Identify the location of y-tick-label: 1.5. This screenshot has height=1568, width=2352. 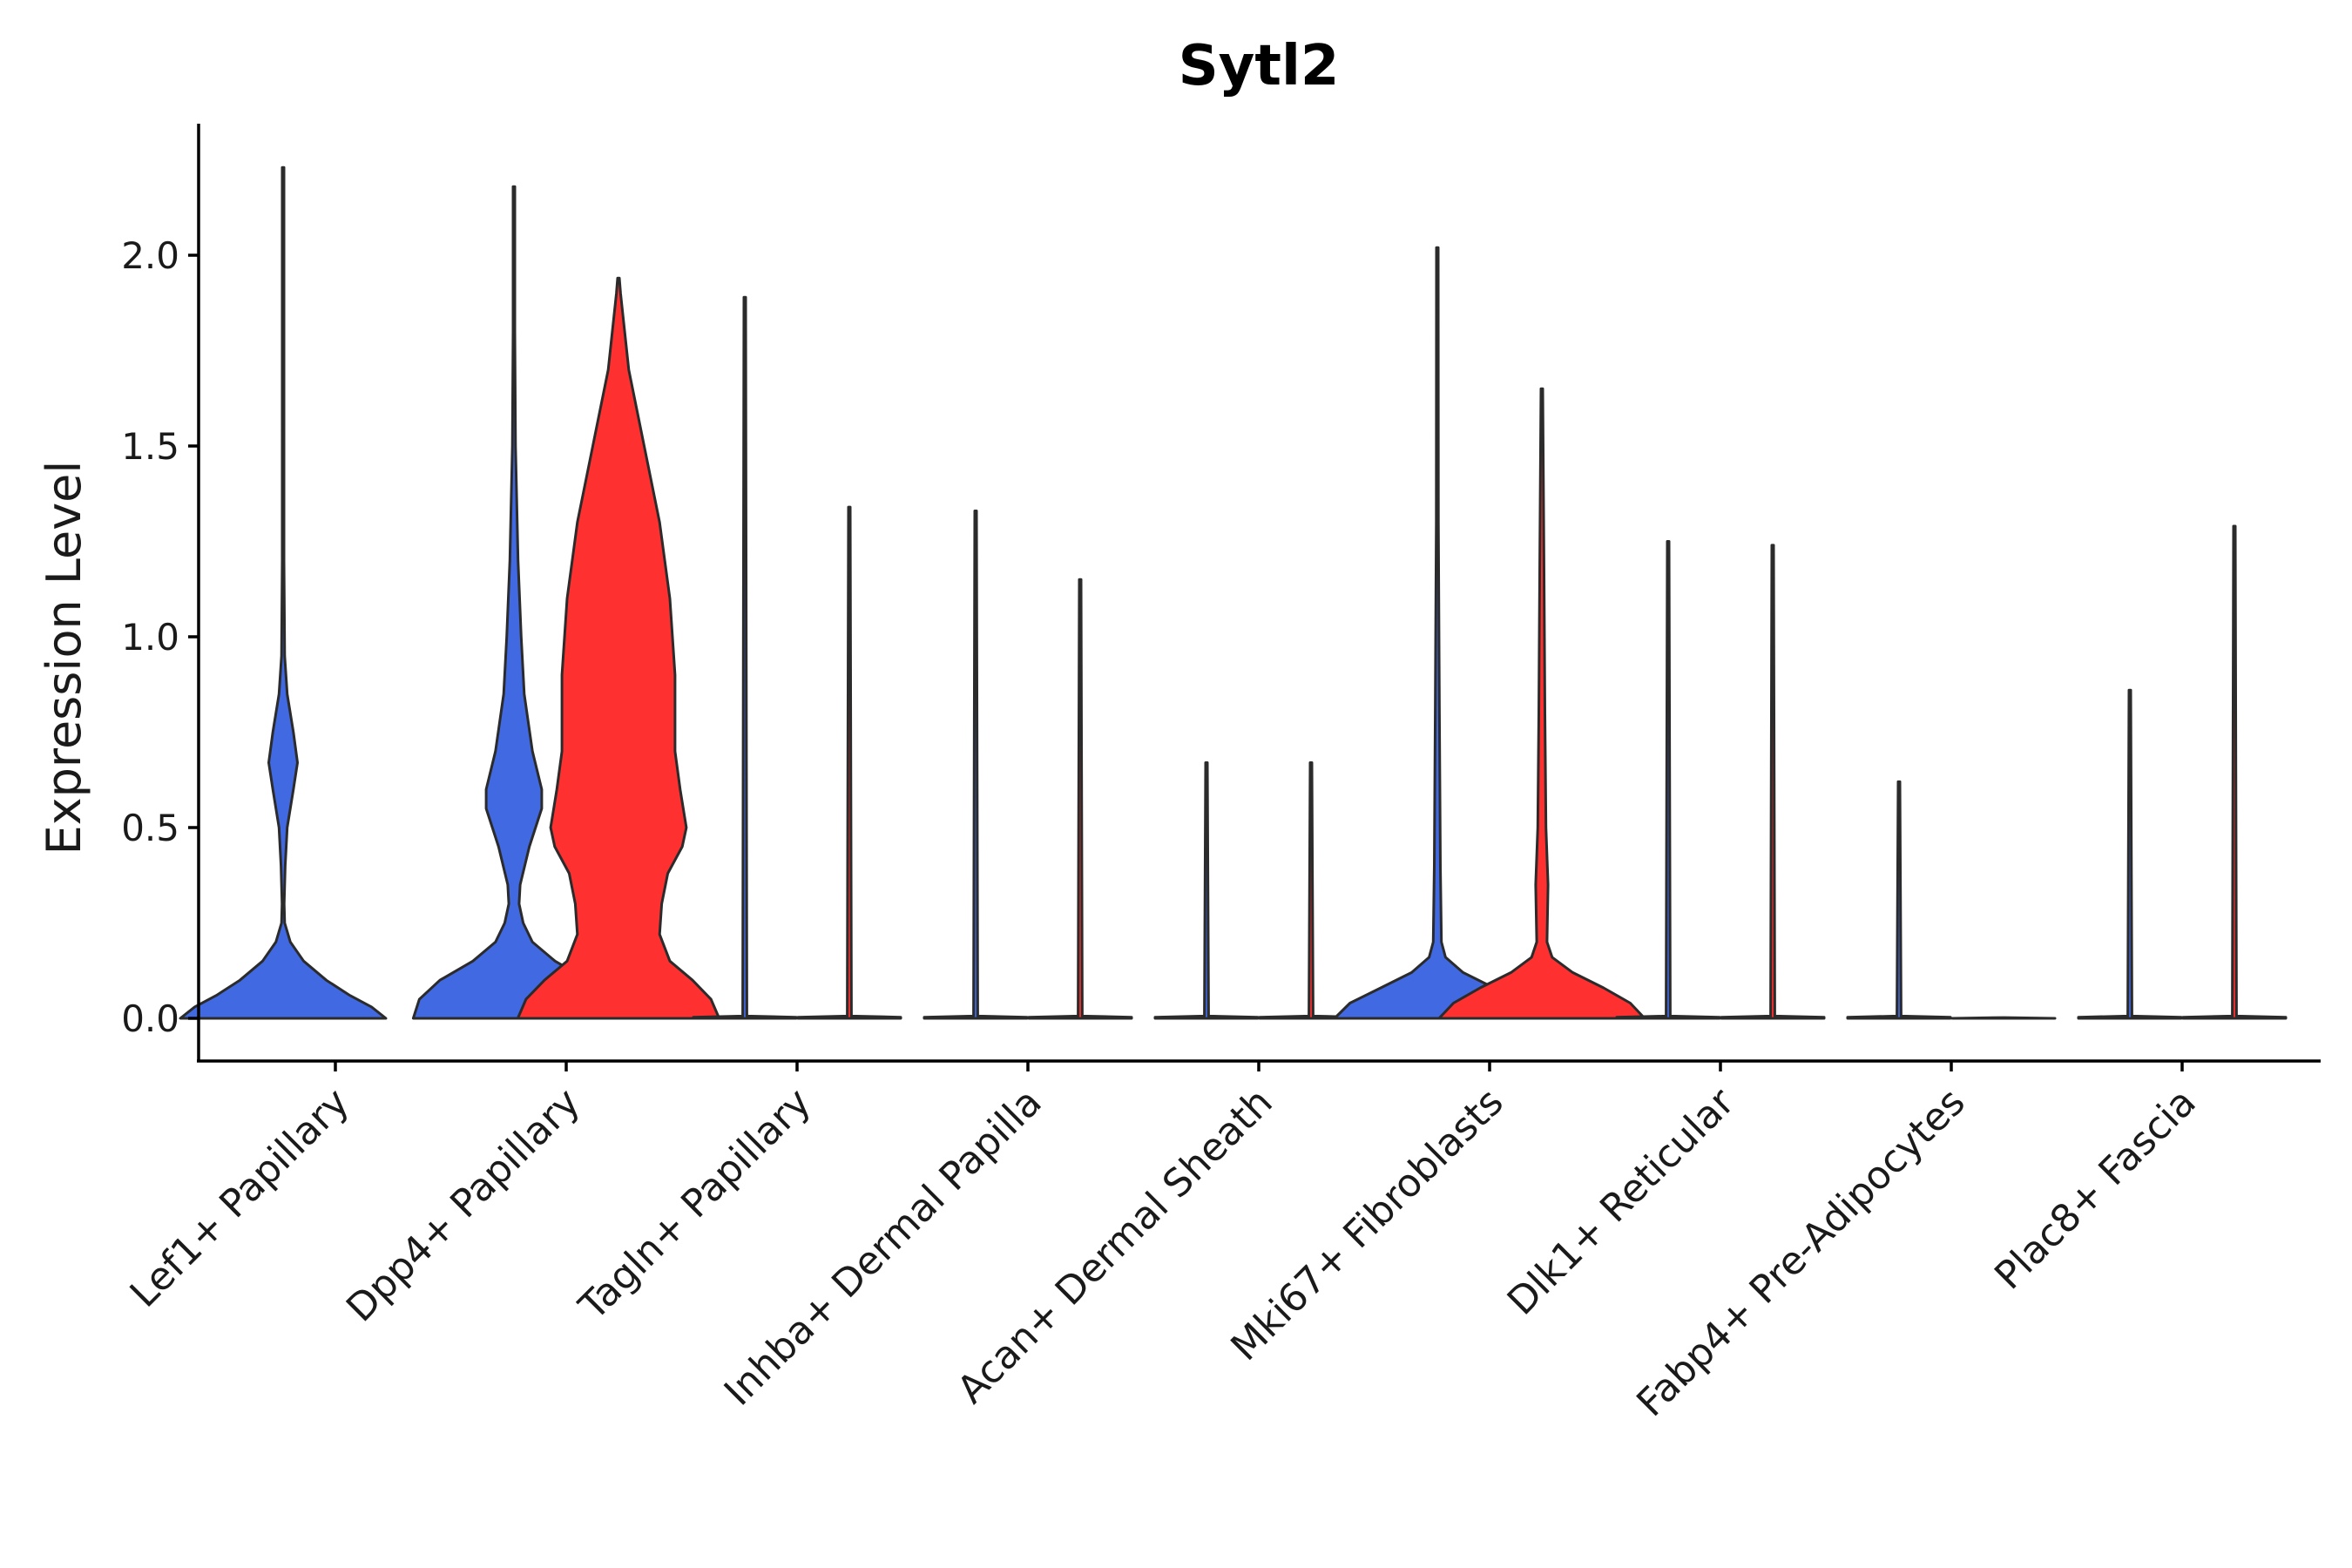
(150, 446).